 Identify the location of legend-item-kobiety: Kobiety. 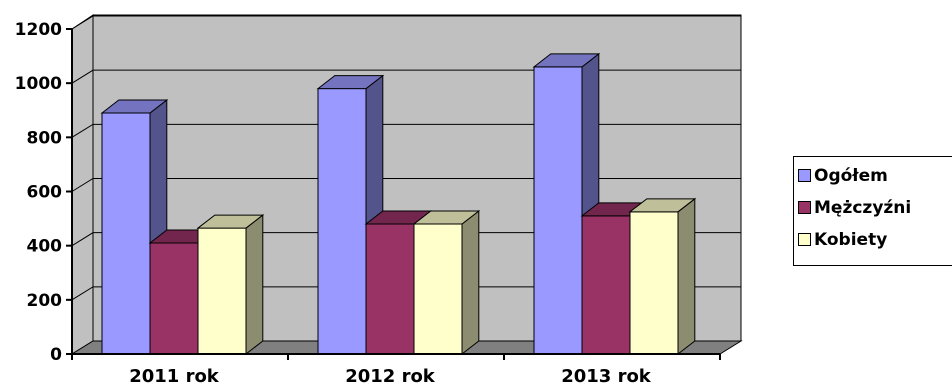
(842, 240).